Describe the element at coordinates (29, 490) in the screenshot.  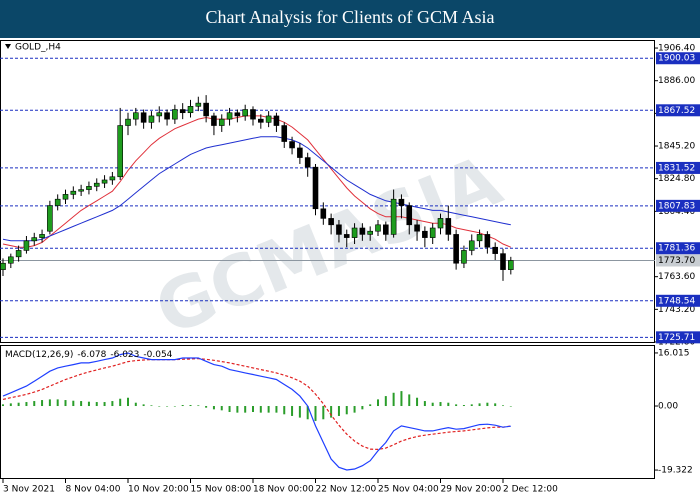
I see `x-tick-label: 3 Nov 2021` at that location.